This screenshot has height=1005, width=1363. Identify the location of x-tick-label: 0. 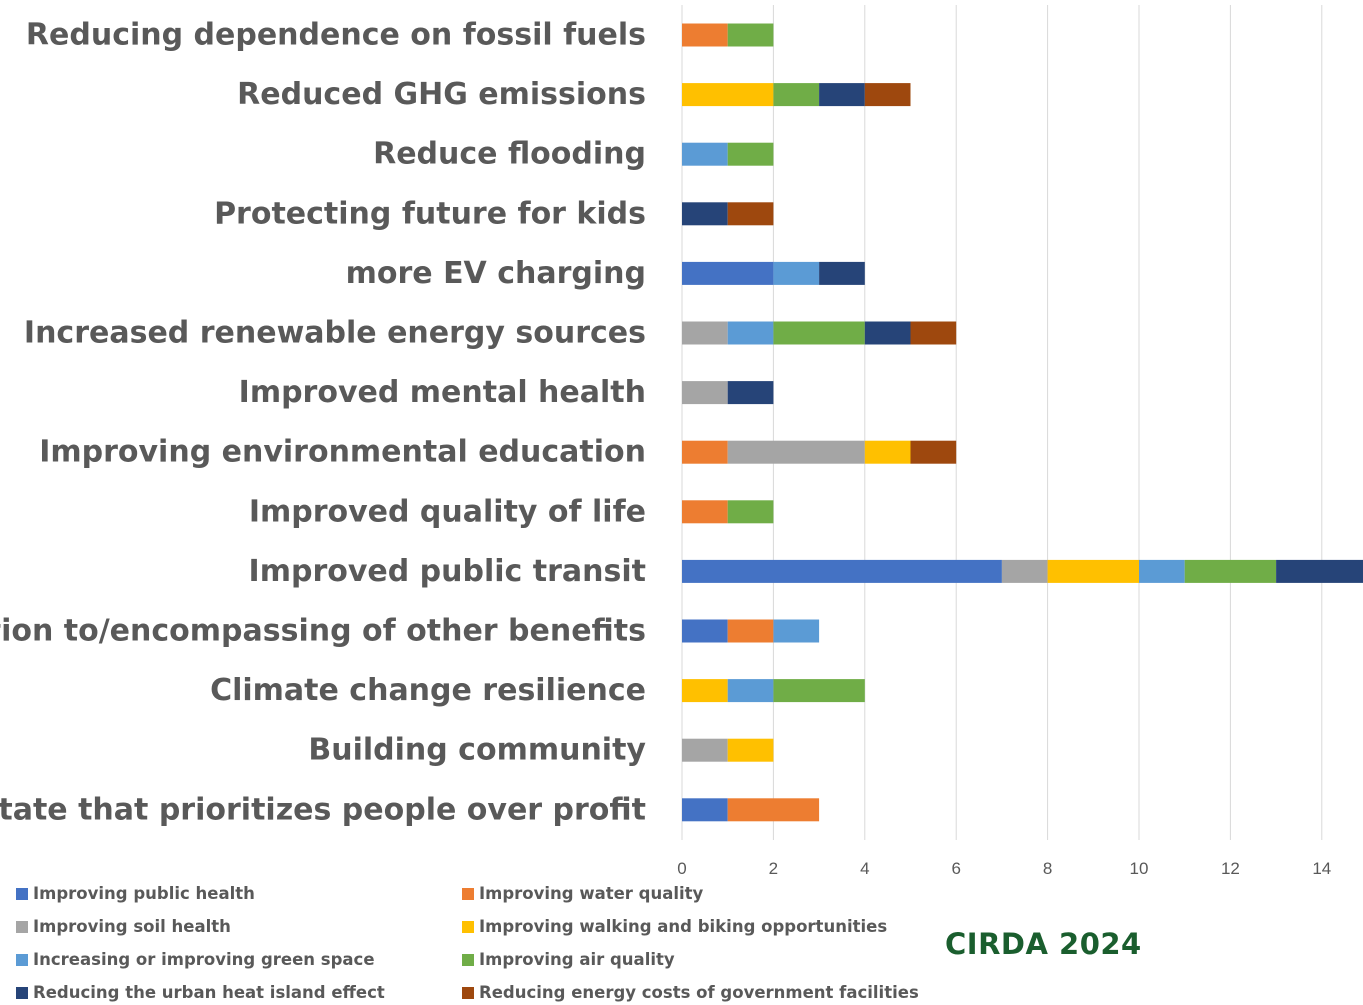
(681, 868).